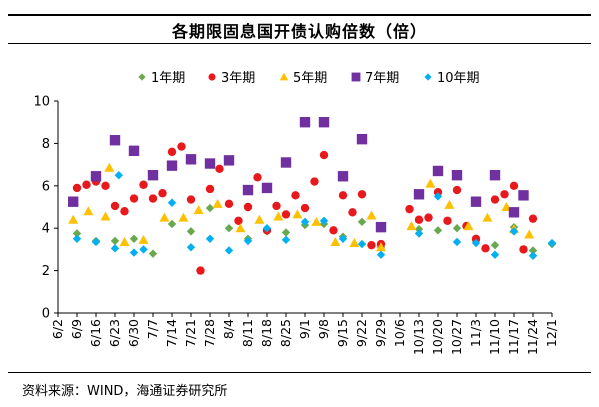 This screenshot has width=599, height=407. I want to click on x-tick-label: 7/7, so click(152, 329).